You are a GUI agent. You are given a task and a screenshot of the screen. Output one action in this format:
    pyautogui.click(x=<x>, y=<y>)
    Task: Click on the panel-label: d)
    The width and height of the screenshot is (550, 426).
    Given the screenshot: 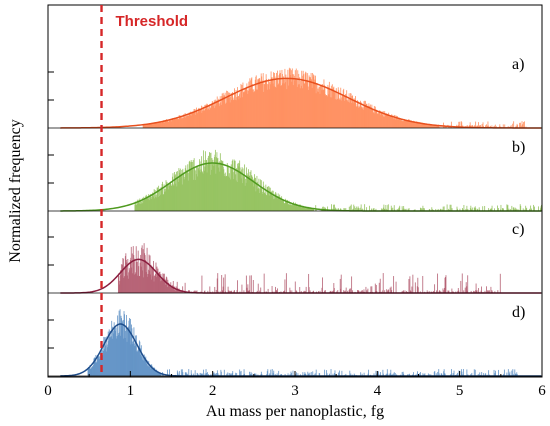 What is the action you would take?
    pyautogui.click(x=518, y=312)
    